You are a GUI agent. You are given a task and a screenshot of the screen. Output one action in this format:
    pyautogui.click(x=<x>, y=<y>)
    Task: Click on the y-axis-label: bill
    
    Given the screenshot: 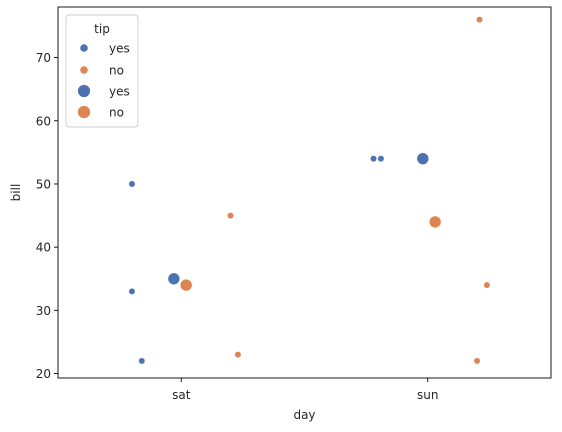 What is the action you would take?
    pyautogui.click(x=16, y=193)
    